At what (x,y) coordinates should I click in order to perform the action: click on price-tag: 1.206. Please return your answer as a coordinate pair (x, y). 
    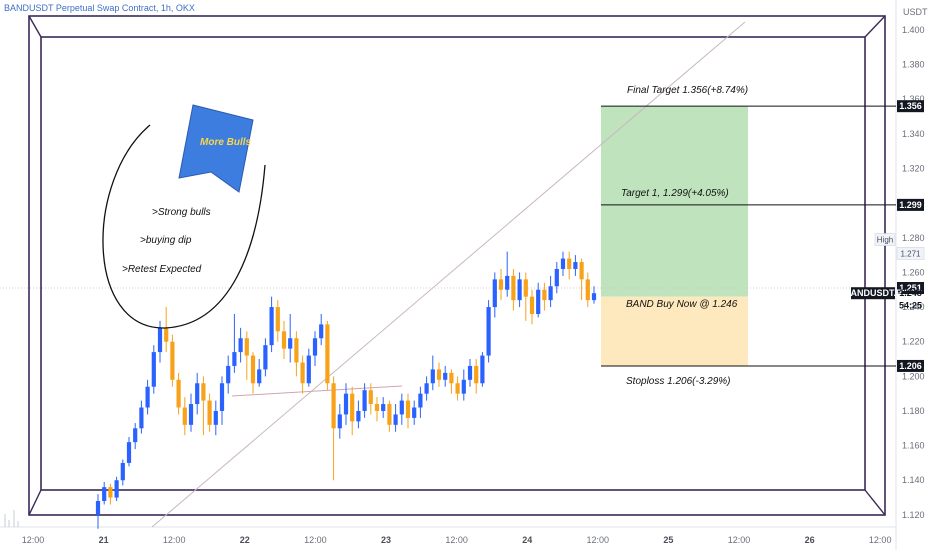
    Looking at the image, I should click on (910, 365).